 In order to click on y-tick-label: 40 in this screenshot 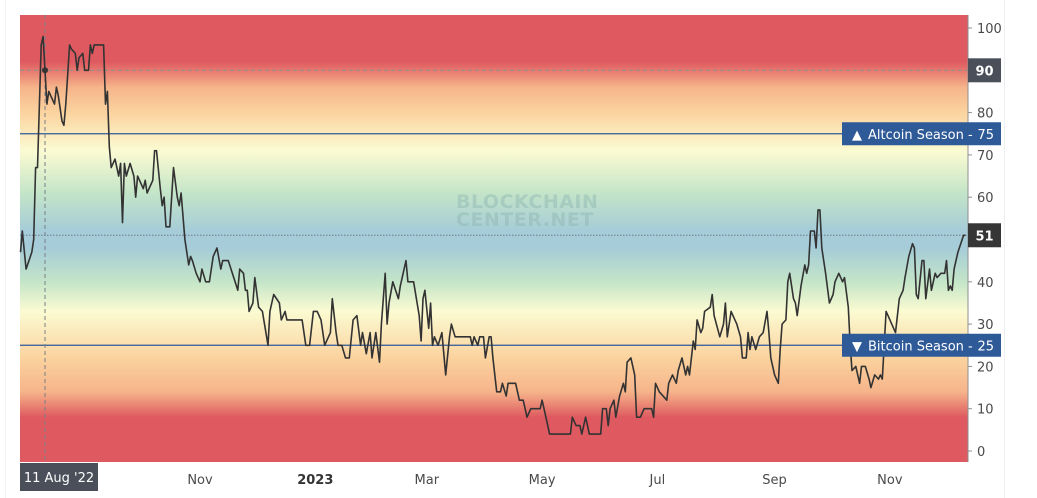, I will do `click(985, 283)`.